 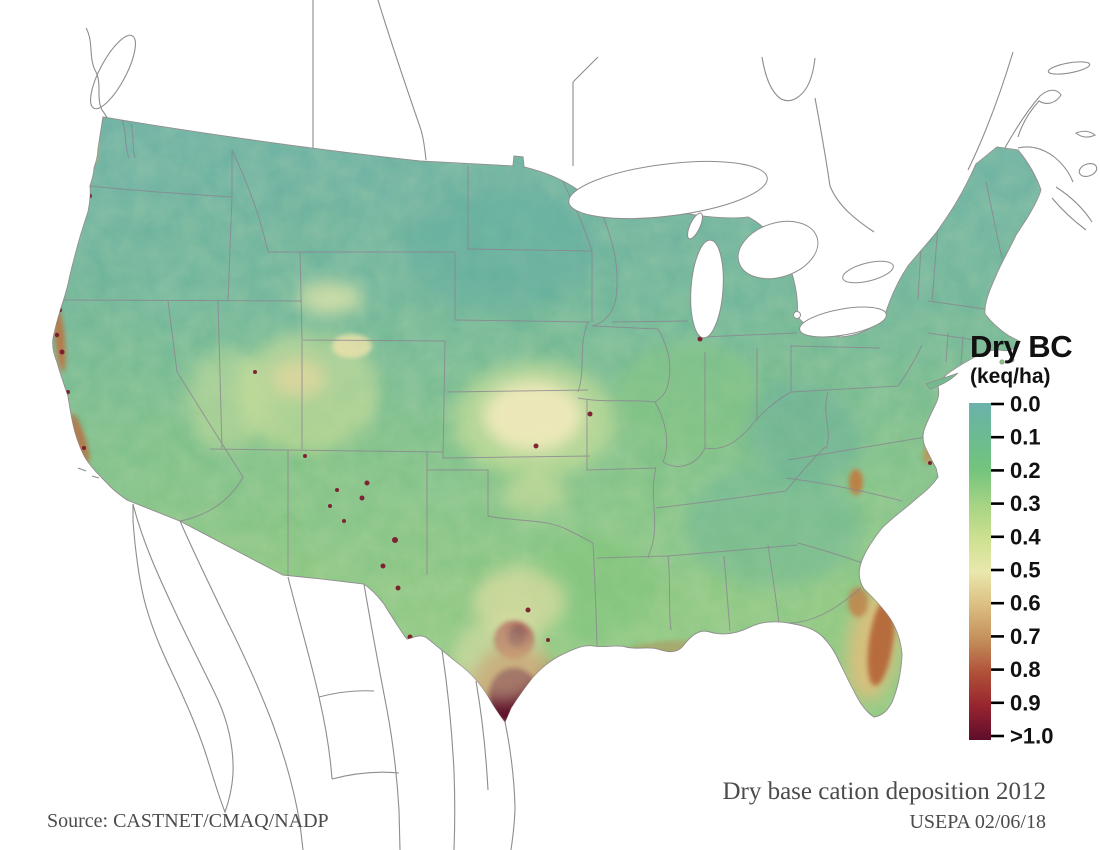 I want to click on legend-units: (keq/ha), so click(x=1010, y=376).